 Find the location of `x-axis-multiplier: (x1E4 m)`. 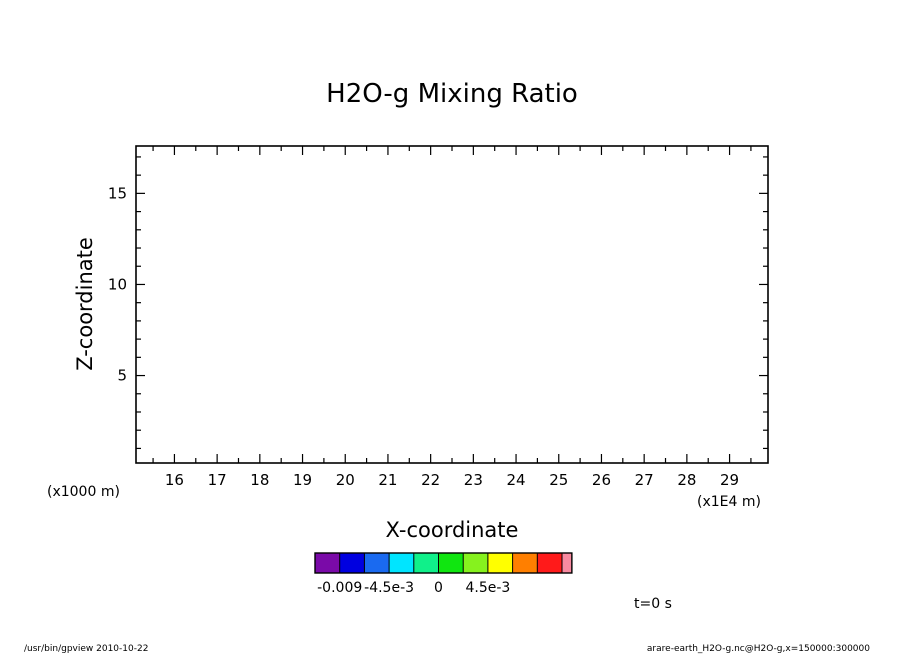

x-axis-multiplier: (x1E4 m) is located at coordinates (729, 502).